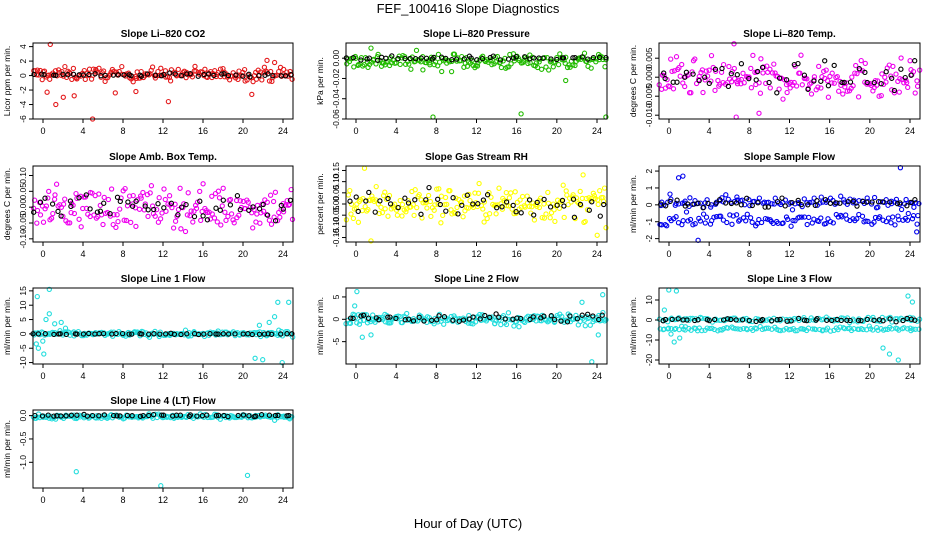  I want to click on x-tick-label: 24, so click(910, 376).